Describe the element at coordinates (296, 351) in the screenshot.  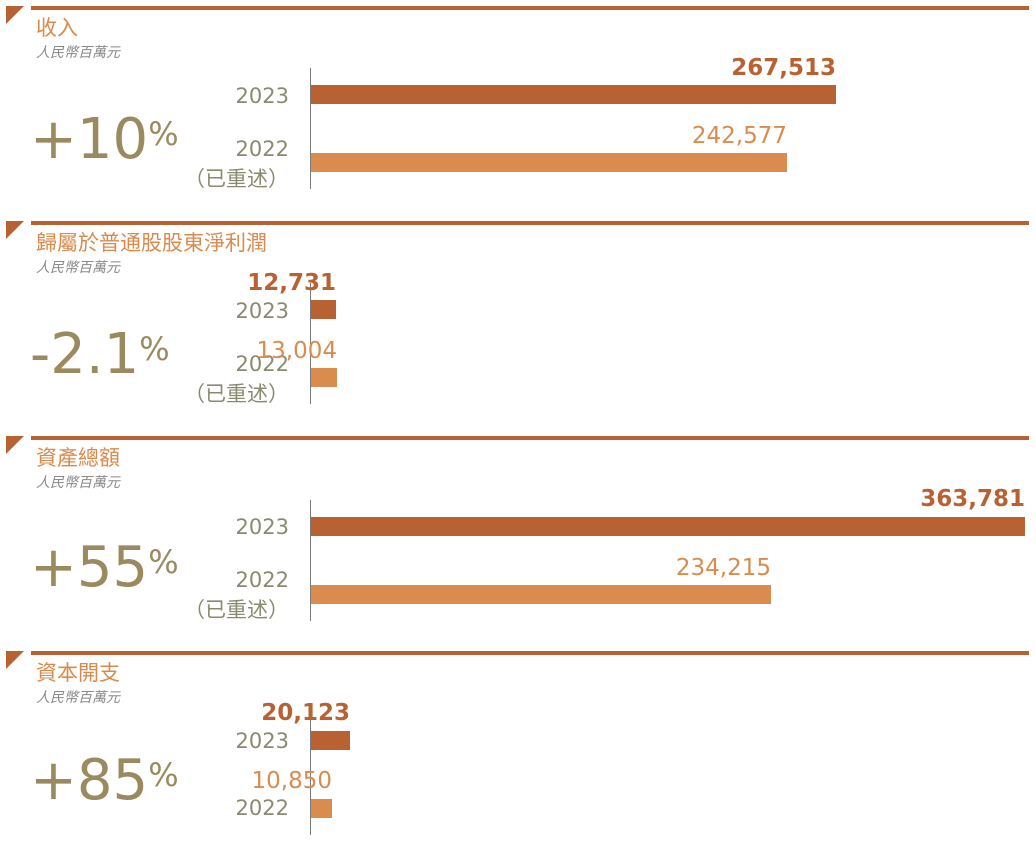
I see `value-label-previous: 13,004` at that location.